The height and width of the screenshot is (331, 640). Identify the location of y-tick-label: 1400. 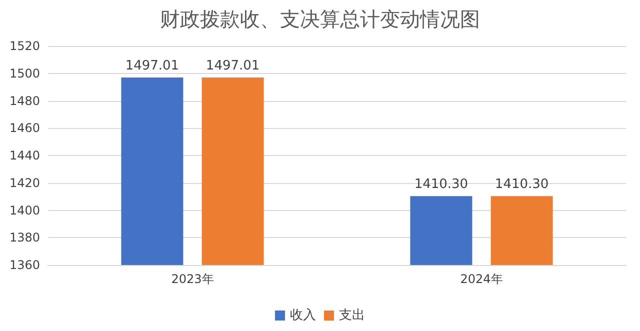
(24, 210).